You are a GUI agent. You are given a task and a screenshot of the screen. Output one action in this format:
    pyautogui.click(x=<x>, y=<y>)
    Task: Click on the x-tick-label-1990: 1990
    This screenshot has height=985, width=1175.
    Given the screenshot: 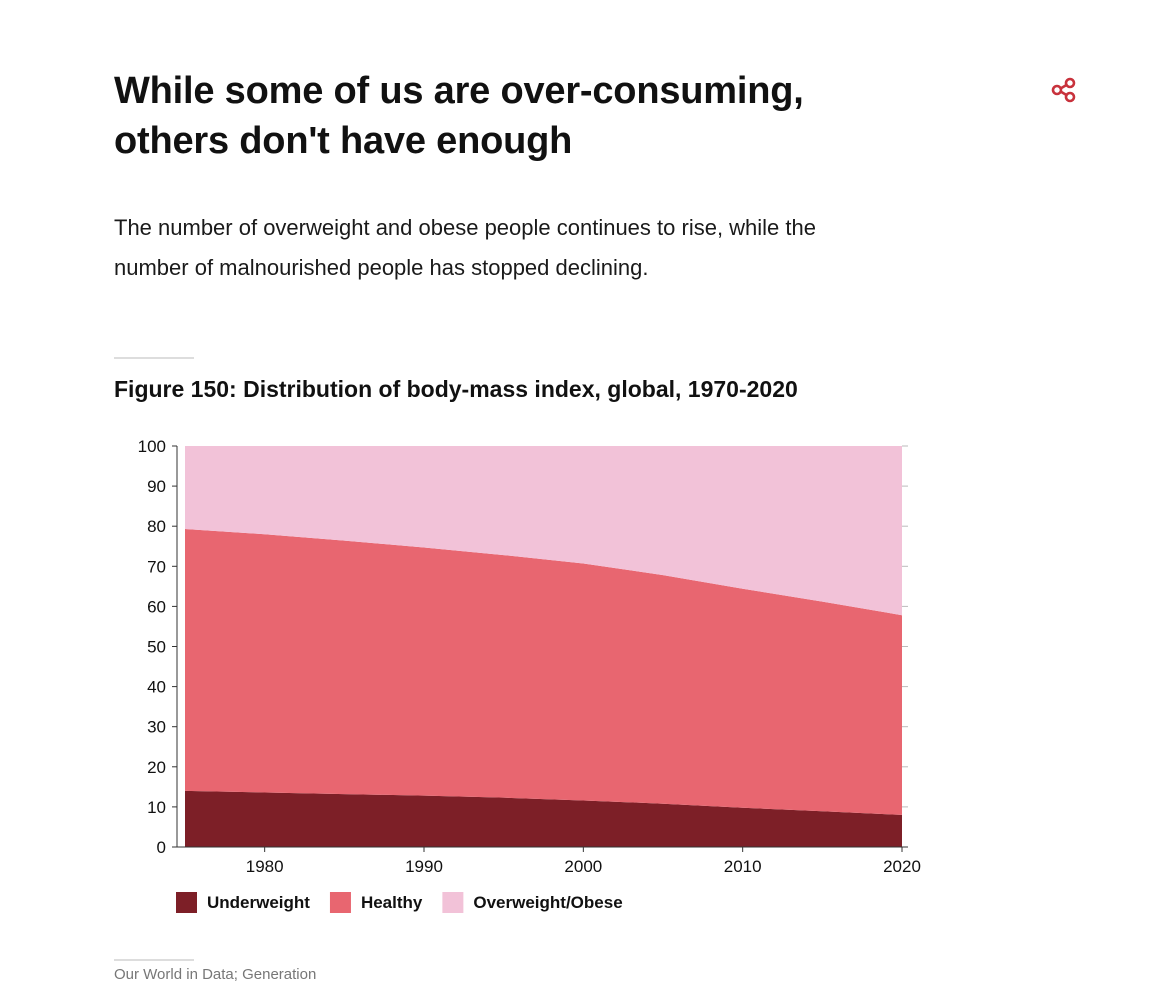 What is the action you would take?
    pyautogui.click(x=424, y=866)
    